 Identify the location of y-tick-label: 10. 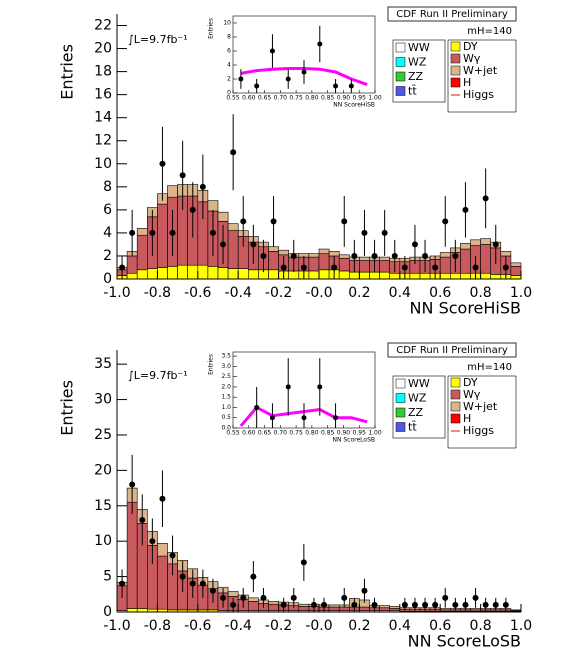
(103, 541).